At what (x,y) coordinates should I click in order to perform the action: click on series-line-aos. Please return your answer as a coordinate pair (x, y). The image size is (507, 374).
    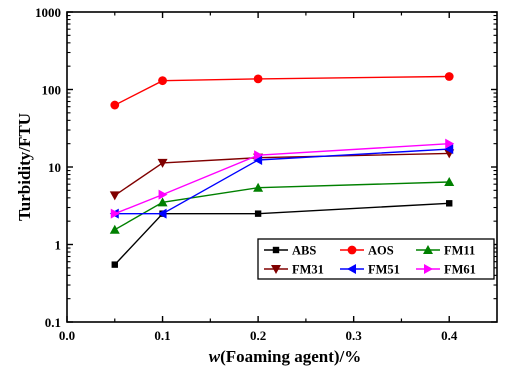
    Looking at the image, I should click on (282, 90).